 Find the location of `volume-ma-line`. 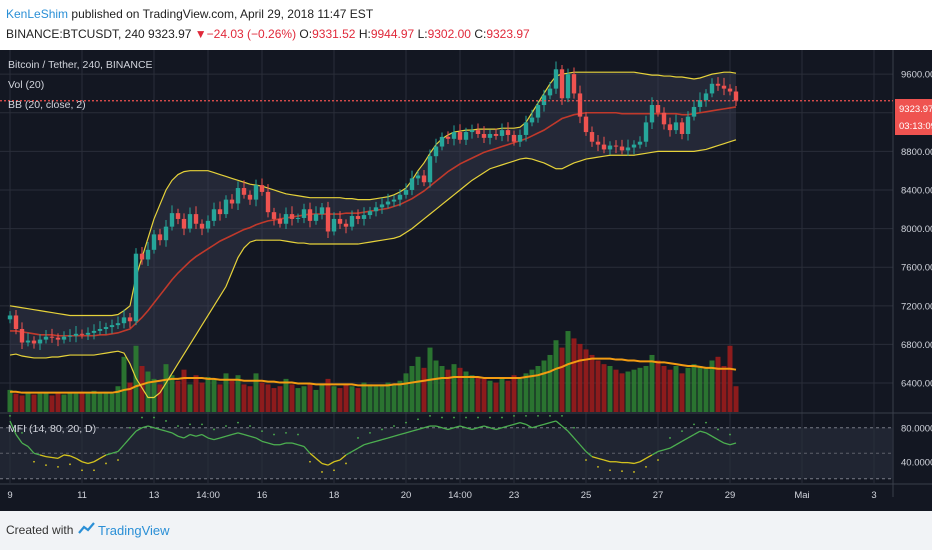

volume-ma-line is located at coordinates (373, 375).